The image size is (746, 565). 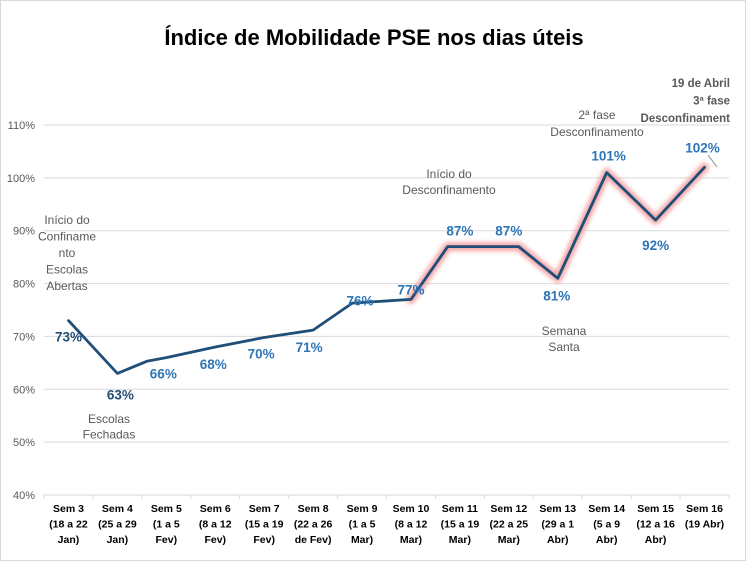 What do you see at coordinates (24, 285) in the screenshot?
I see `y-tick-label: 80%` at bounding box center [24, 285].